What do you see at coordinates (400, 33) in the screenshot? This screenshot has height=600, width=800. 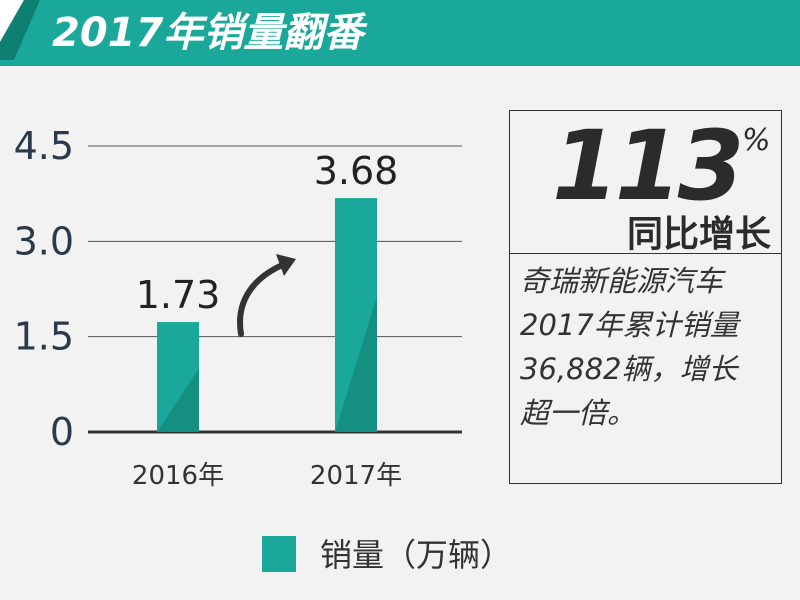 I see `header-band` at bounding box center [400, 33].